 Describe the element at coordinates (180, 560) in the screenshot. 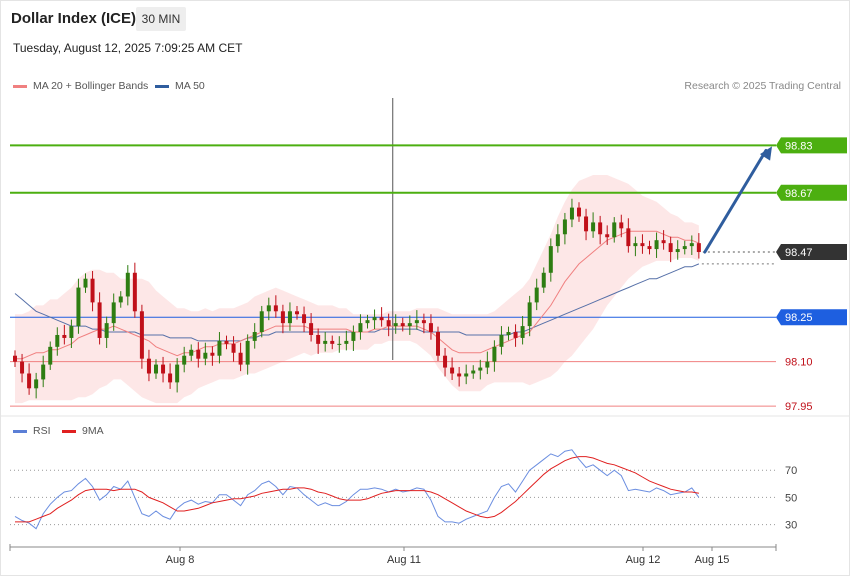

I see `x-tick-label: Aug 8` at that location.